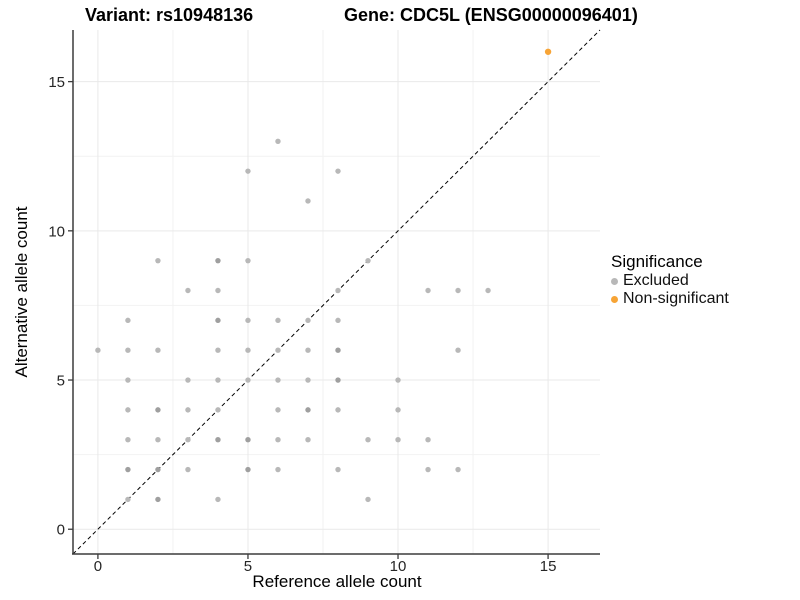 The height and width of the screenshot is (600, 800). I want to click on data-point-non-significant, so click(548, 51).